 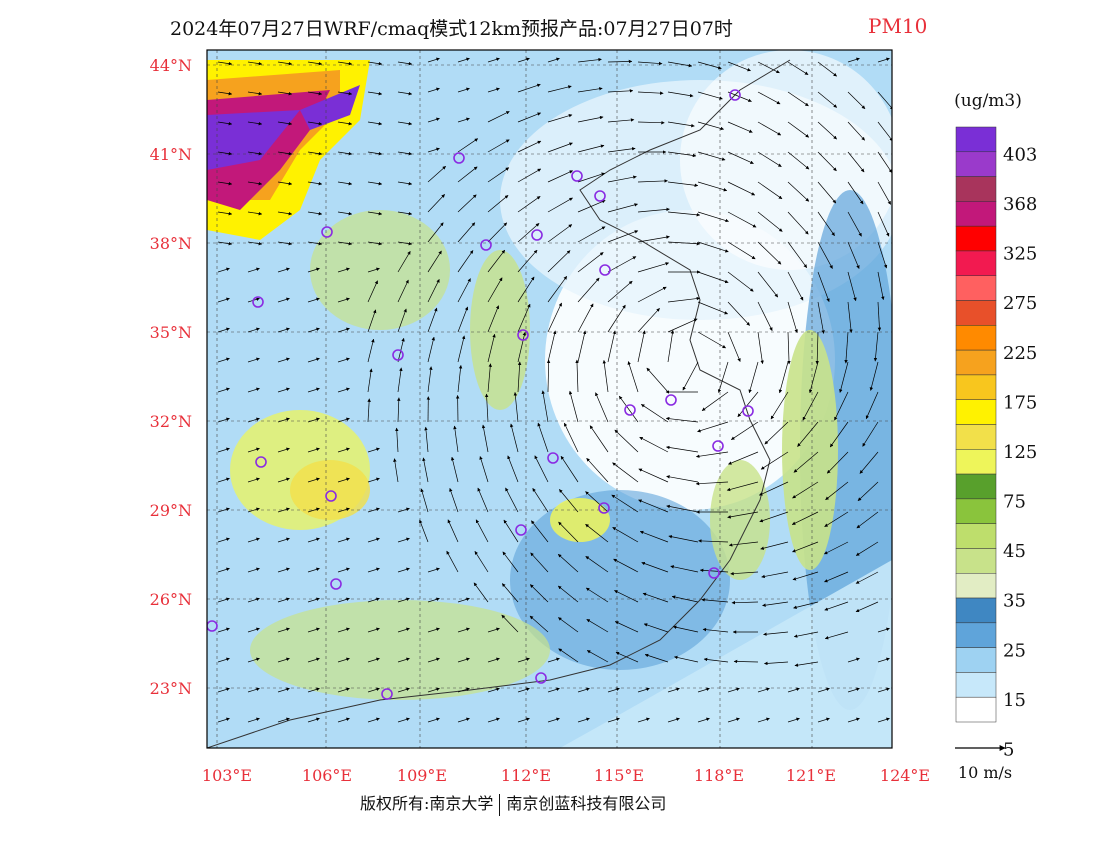 I want to click on map-title: 2024年07月27日WRF/cmaq模式12km预报产品:07月27日07时, so click(x=451, y=29).